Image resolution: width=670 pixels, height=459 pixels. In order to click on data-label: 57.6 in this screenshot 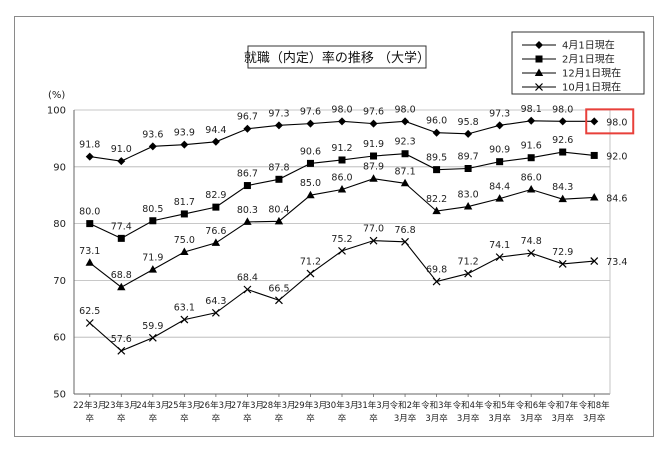, I will do `click(121, 339)`.